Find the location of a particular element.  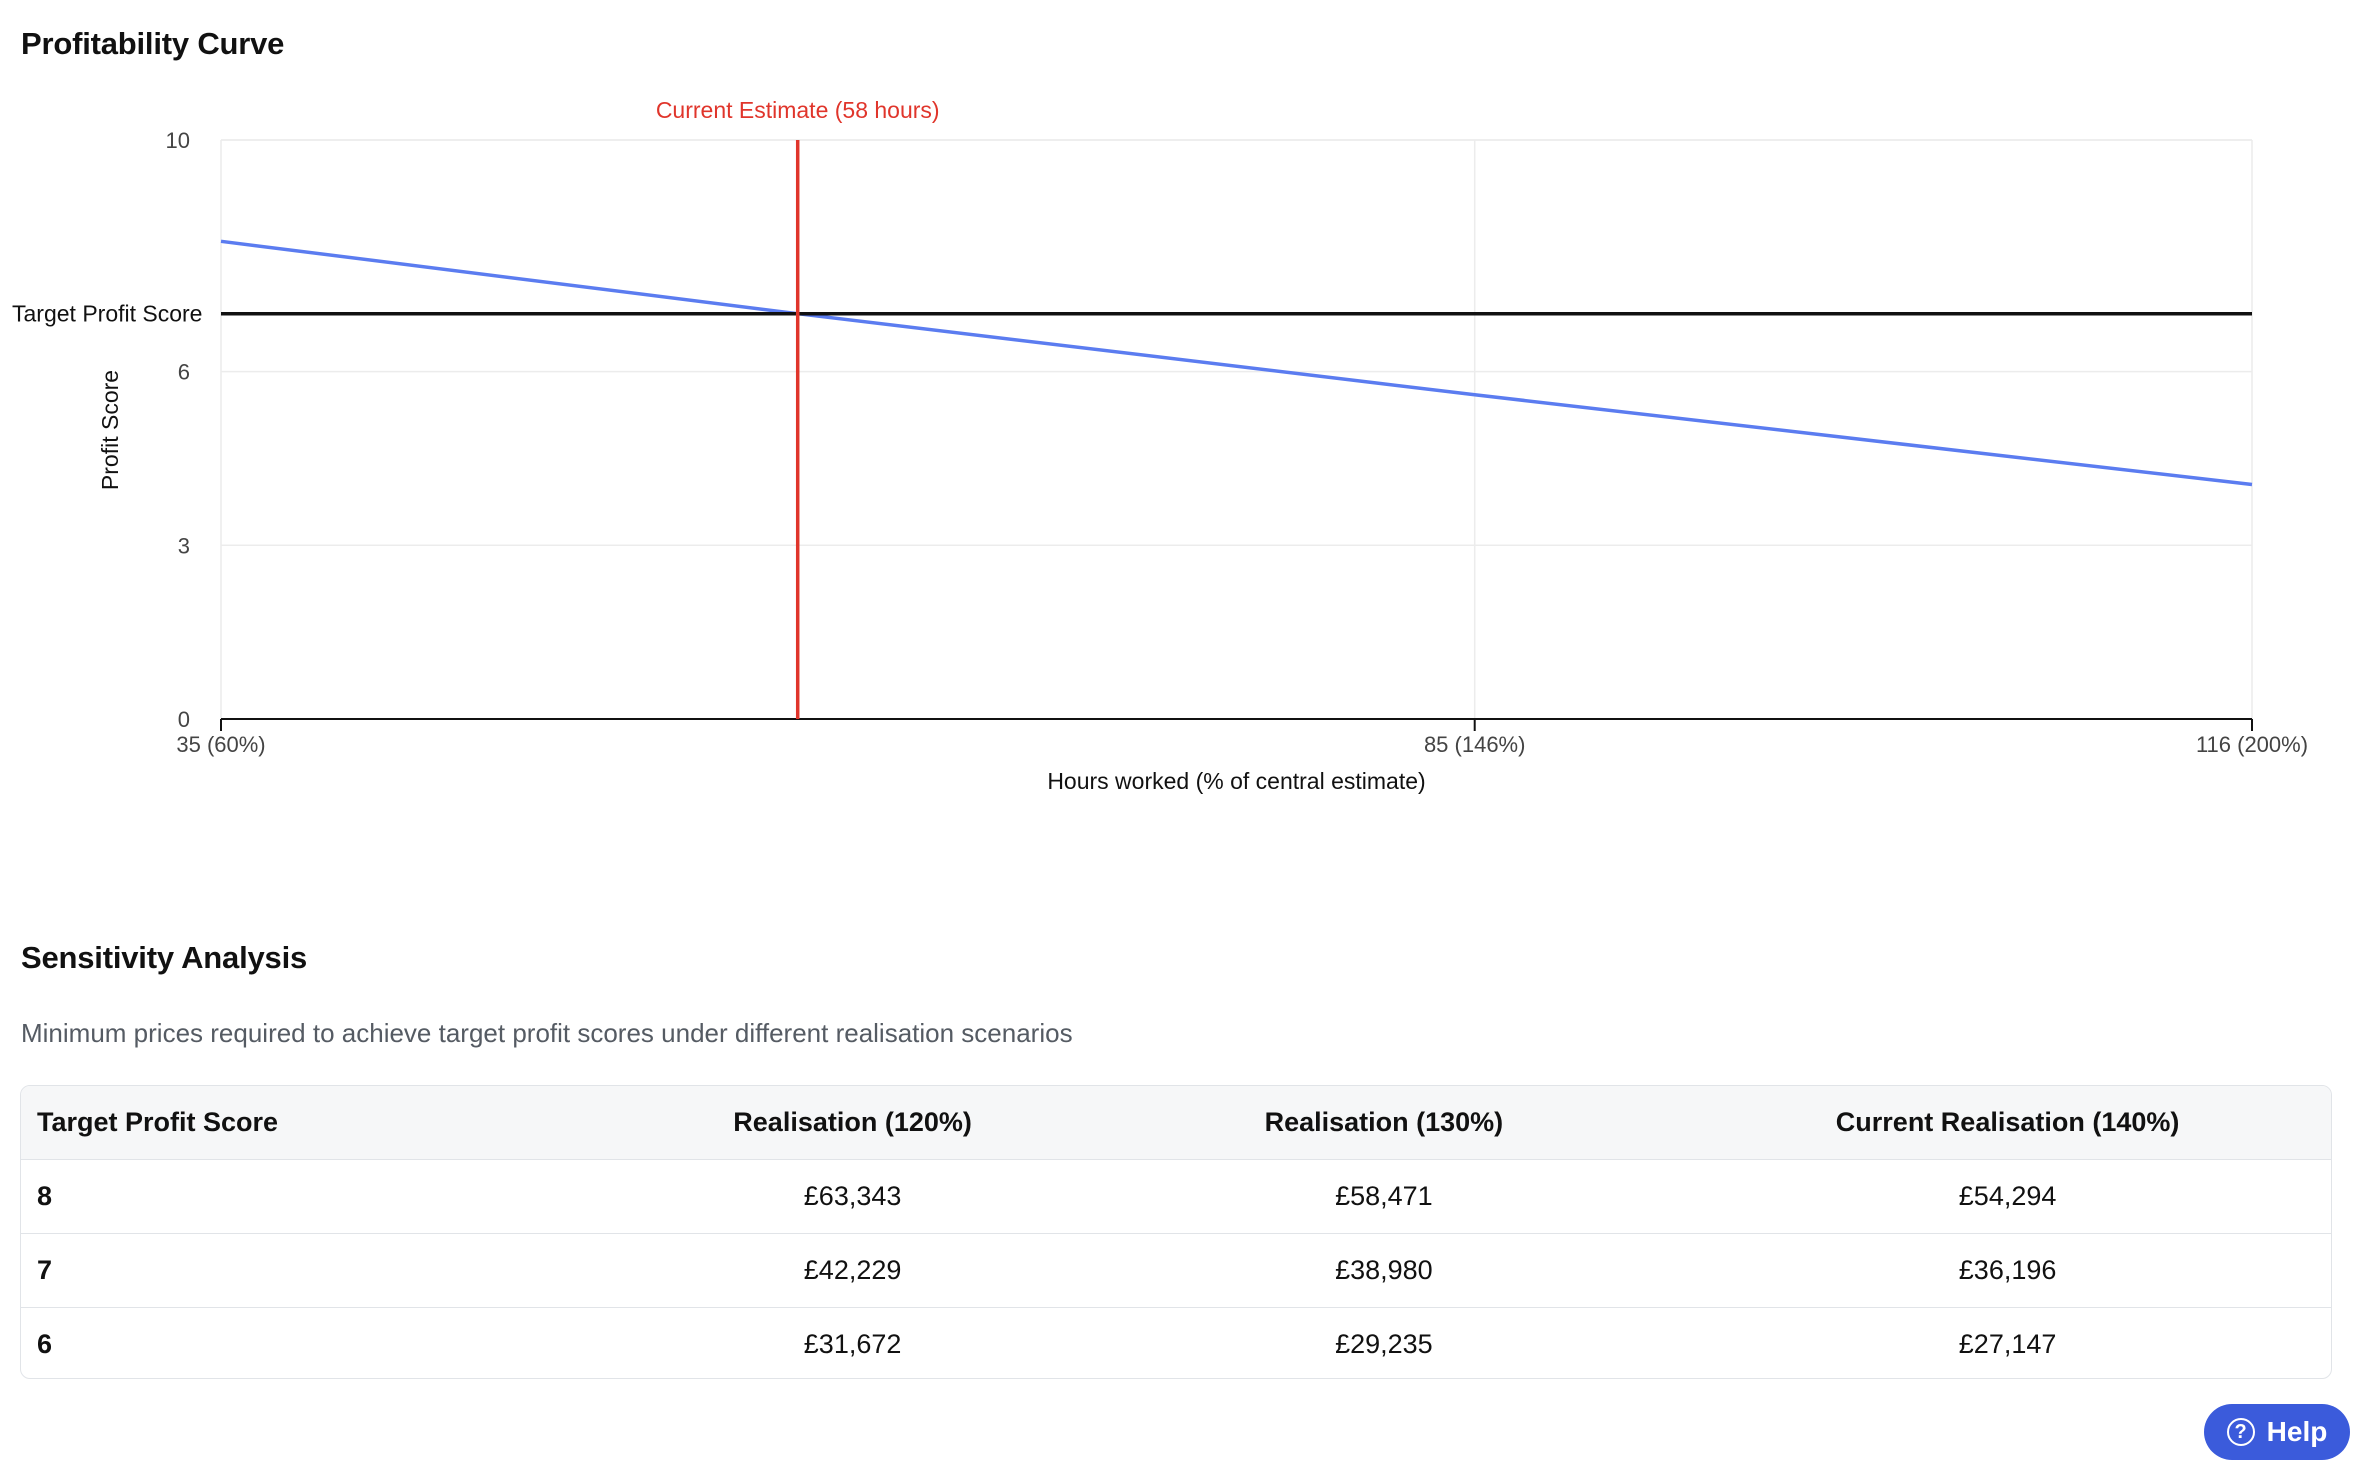

price-cell: £42,229 is located at coordinates (852, 1270).